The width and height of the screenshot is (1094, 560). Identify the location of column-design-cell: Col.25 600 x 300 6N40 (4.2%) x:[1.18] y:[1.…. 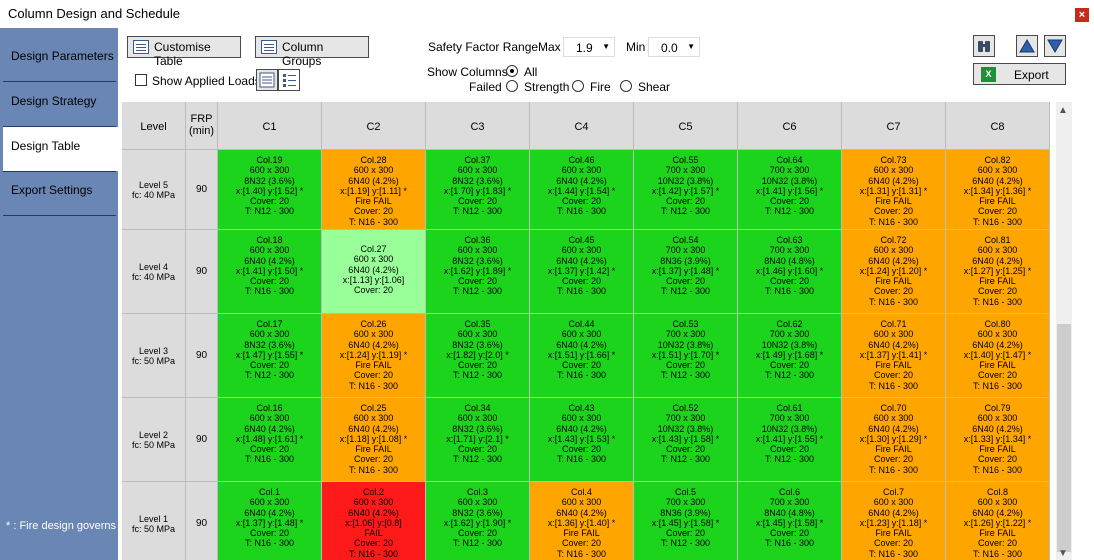
(374, 440).